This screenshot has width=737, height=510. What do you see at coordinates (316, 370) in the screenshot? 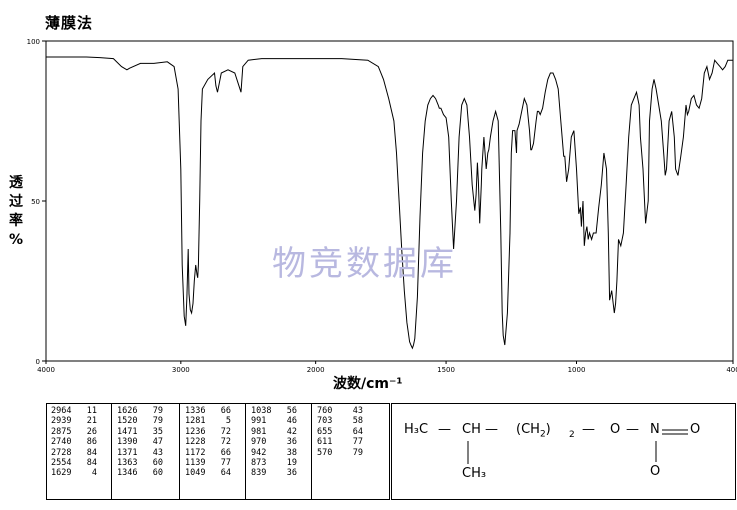
I see `x-tick-label: 2000` at bounding box center [316, 370].